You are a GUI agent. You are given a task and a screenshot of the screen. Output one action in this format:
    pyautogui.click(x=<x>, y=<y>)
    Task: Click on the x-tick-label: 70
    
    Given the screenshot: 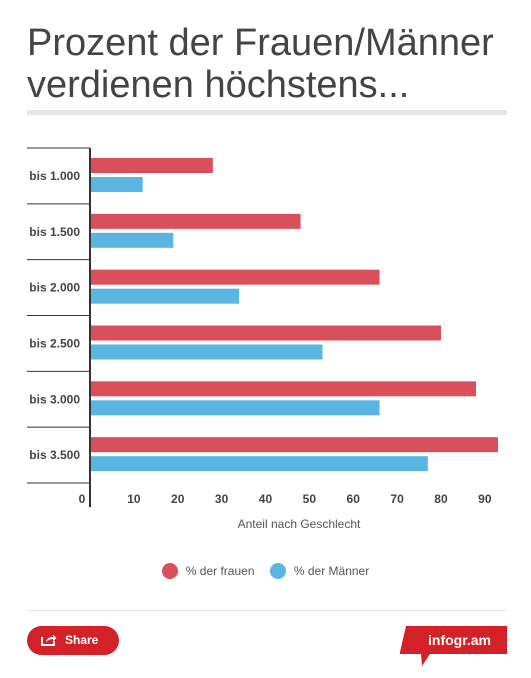 What is the action you would take?
    pyautogui.click(x=397, y=499)
    